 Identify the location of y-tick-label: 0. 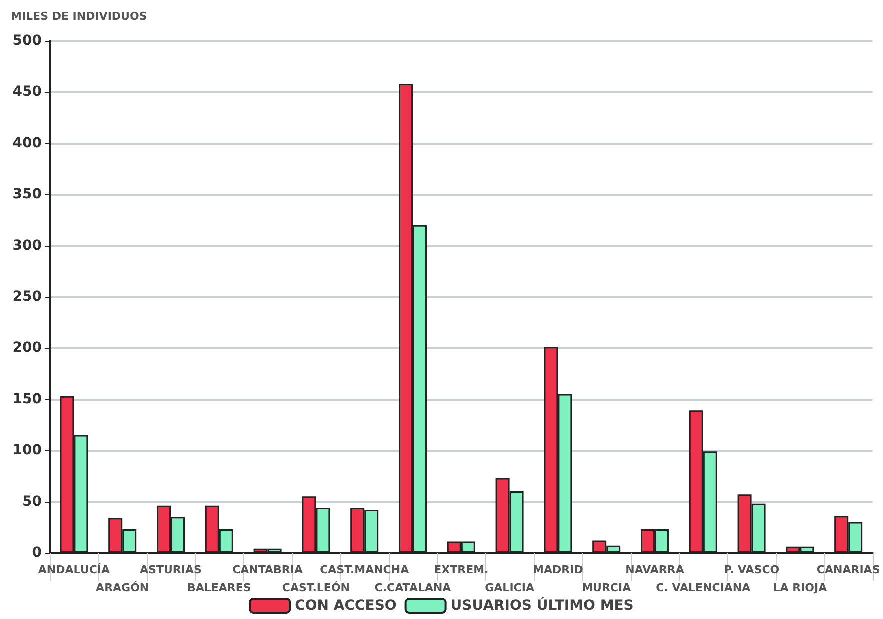
(37, 553).